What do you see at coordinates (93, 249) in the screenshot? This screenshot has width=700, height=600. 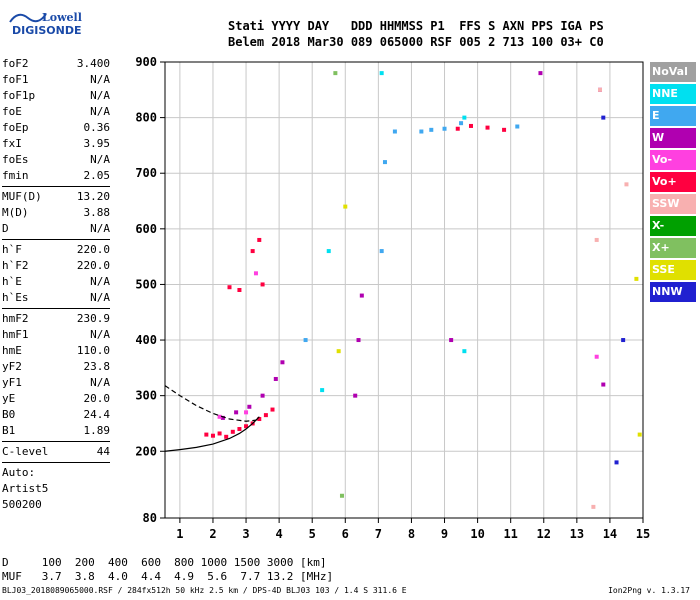 I see `param-value: 220.0` at bounding box center [93, 249].